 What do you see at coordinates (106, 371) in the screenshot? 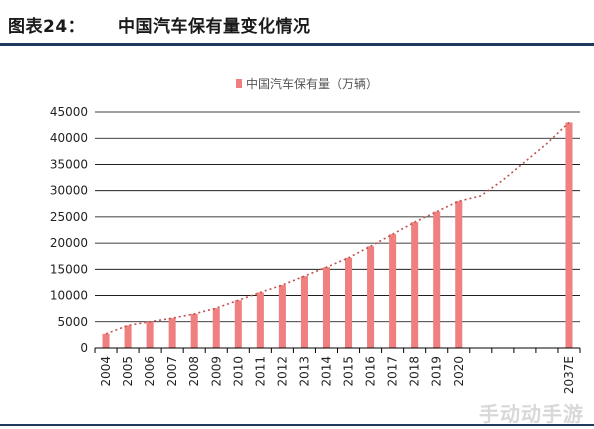
I see `x-tick-label: 2004` at bounding box center [106, 371].